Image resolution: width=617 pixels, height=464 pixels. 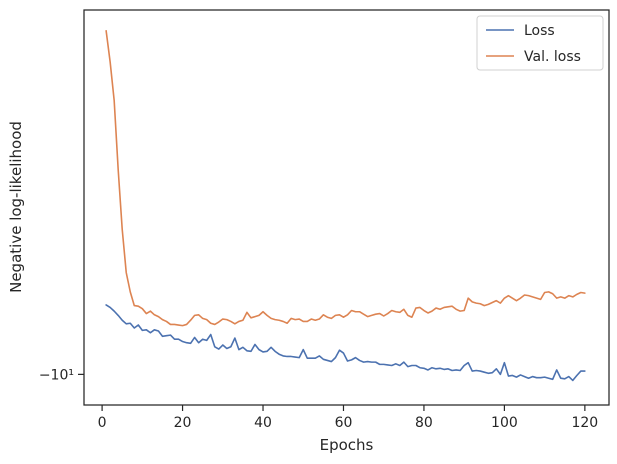 What do you see at coordinates (263, 423) in the screenshot?
I see `x-tick-label: 40` at bounding box center [263, 423].